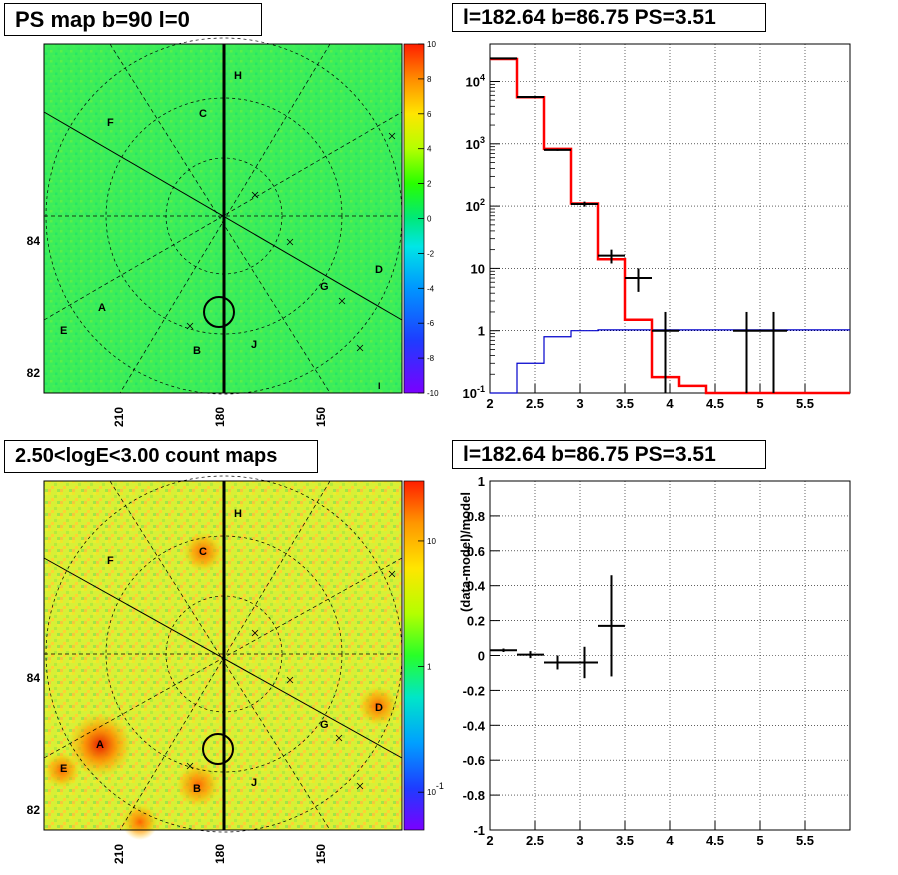 The height and width of the screenshot is (875, 898). Describe the element at coordinates (431, 323) in the screenshot. I see `colorbar-tick-label: -6` at that location.